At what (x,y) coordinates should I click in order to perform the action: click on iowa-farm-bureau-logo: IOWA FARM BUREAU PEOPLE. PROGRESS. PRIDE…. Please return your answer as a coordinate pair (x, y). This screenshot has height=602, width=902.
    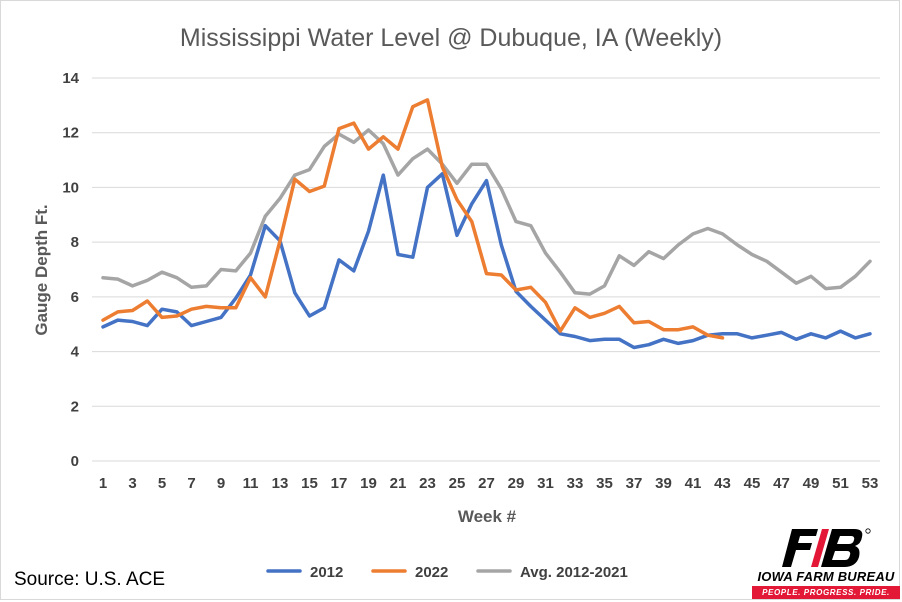
    Looking at the image, I should click on (826, 563).